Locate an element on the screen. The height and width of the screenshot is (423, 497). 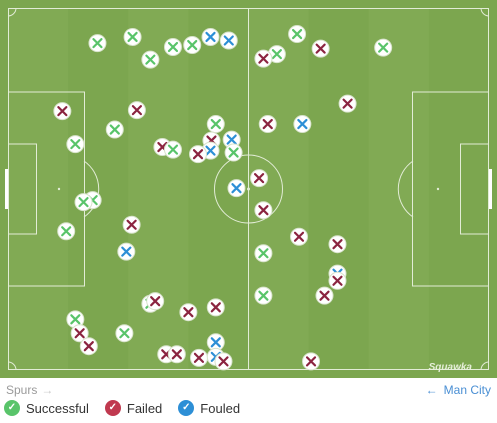
legend: ✓ Successful ✓ Failed ✓ Fouled is located at coordinates (130, 408).